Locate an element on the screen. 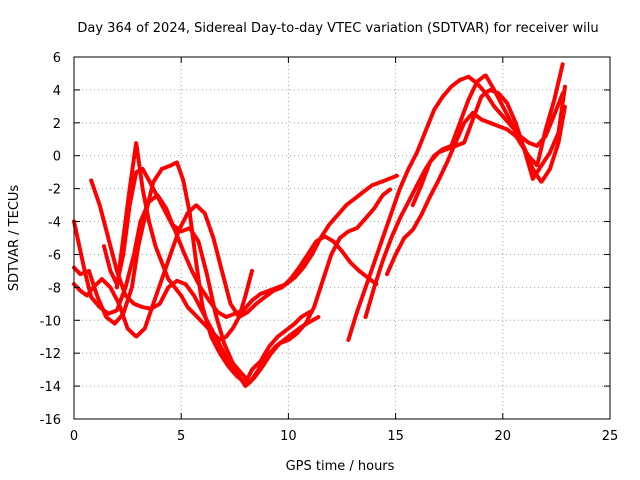 This screenshot has height=480, width=640. x-tick-labels: 0 5 10 15 20 25 is located at coordinates (344, 436).